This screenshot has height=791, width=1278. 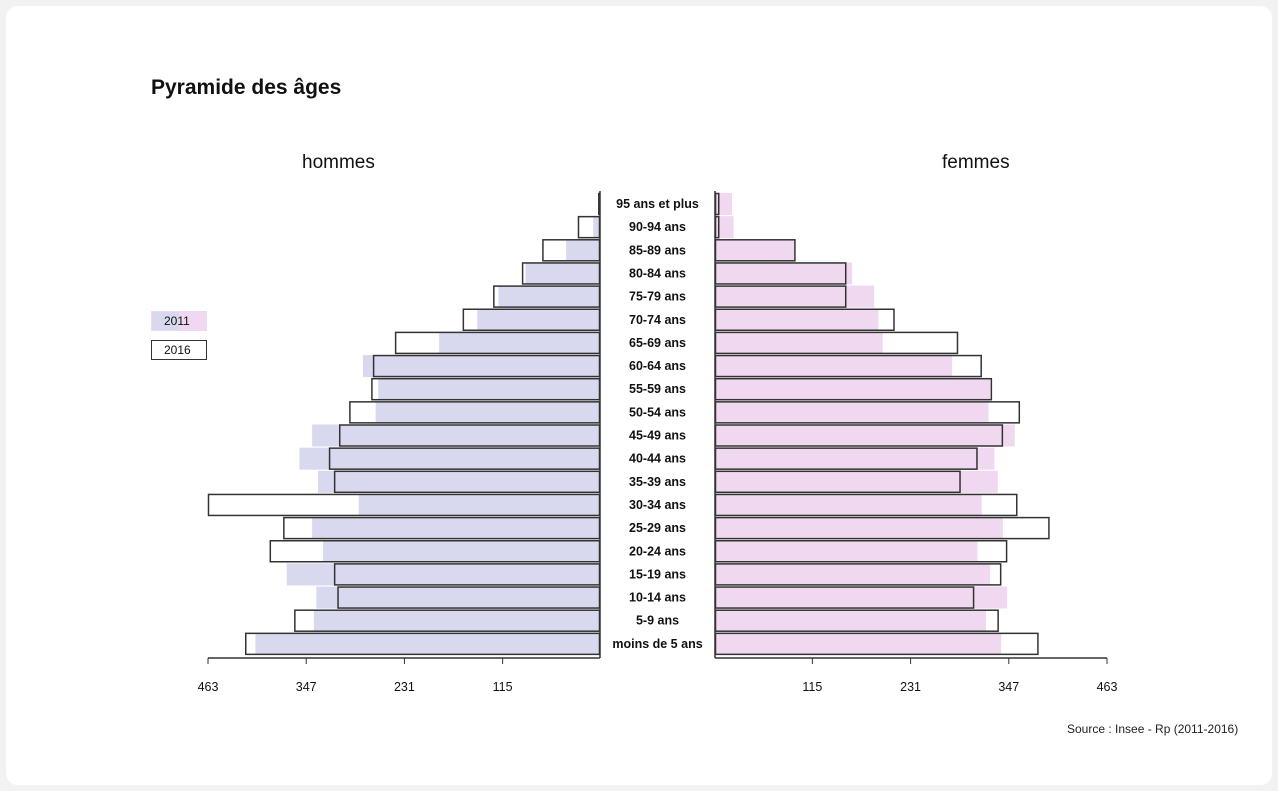 What do you see at coordinates (1153, 729) in the screenshot?
I see `source-note: Source : Insee - Rp (2011-2016)` at bounding box center [1153, 729].